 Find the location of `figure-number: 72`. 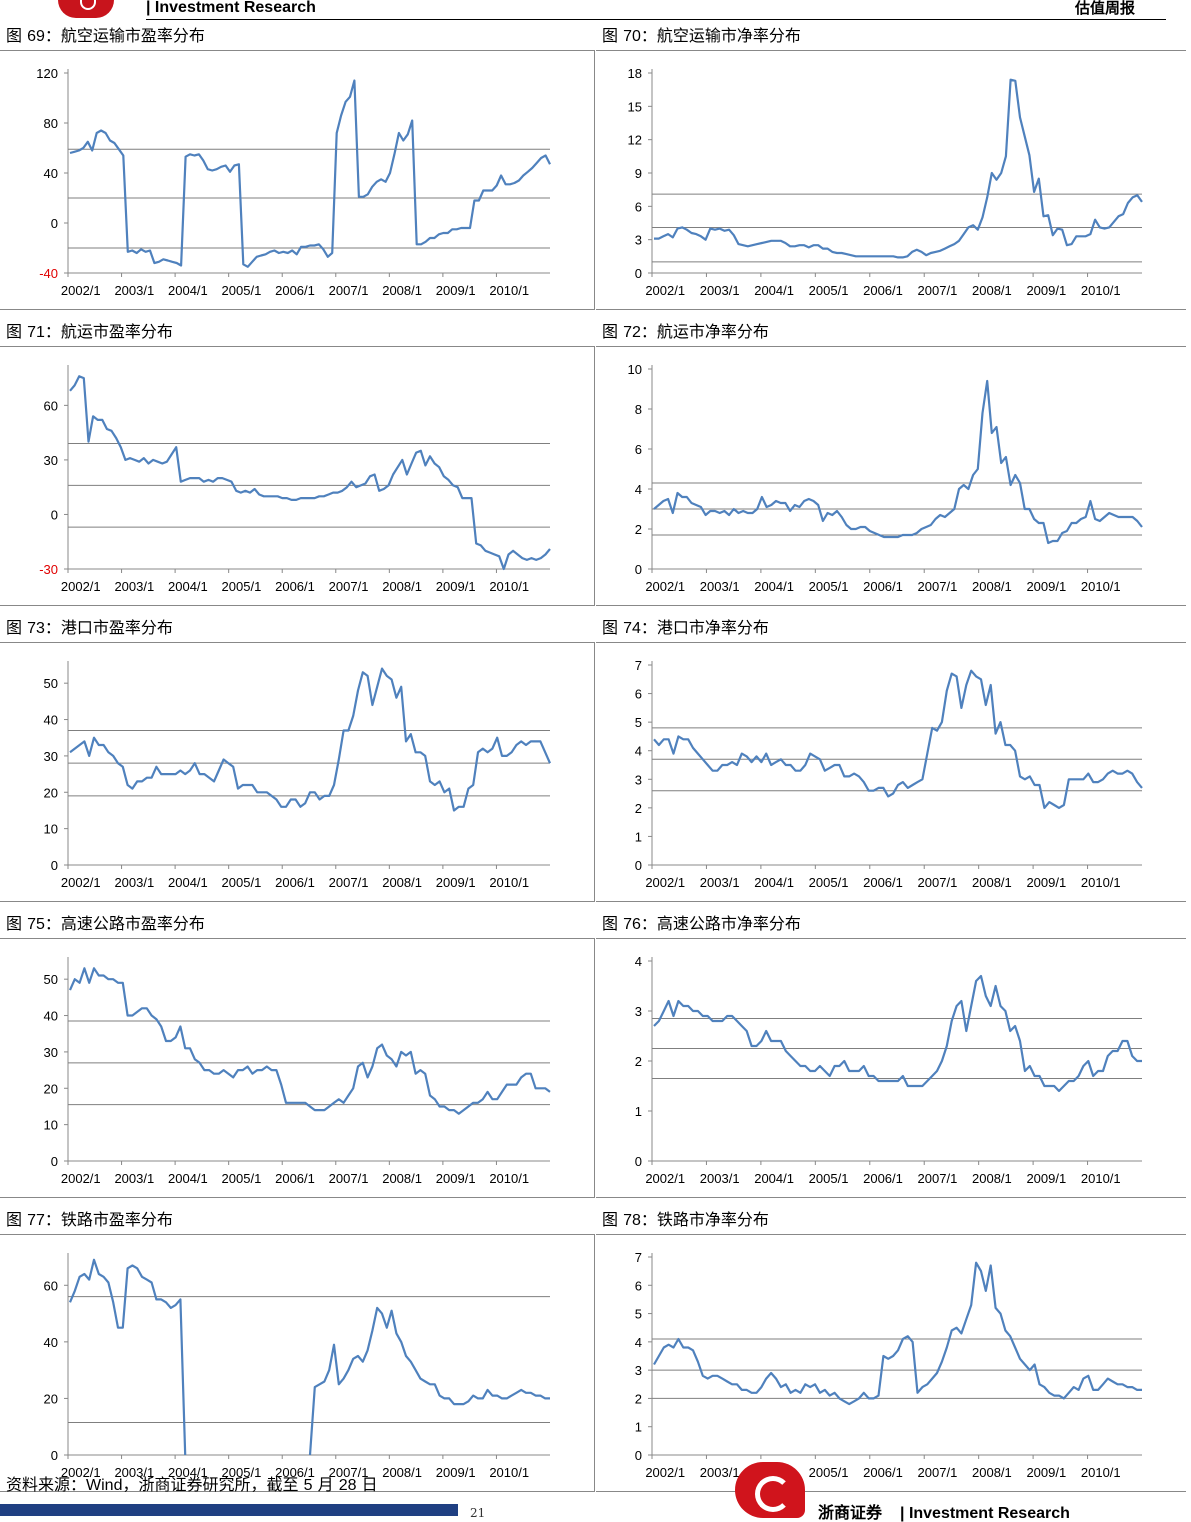

figure-number: 72 is located at coordinates (632, 332).